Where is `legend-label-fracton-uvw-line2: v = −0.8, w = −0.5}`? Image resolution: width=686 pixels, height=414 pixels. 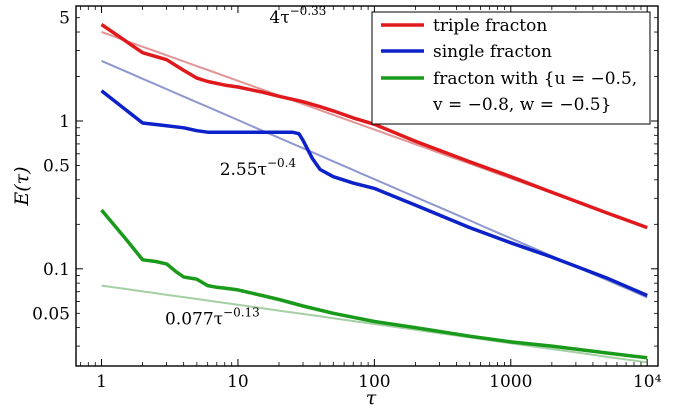 legend-label-fracton-uvw-line2: v = −0.8, w = −0.5} is located at coordinates (521, 105).